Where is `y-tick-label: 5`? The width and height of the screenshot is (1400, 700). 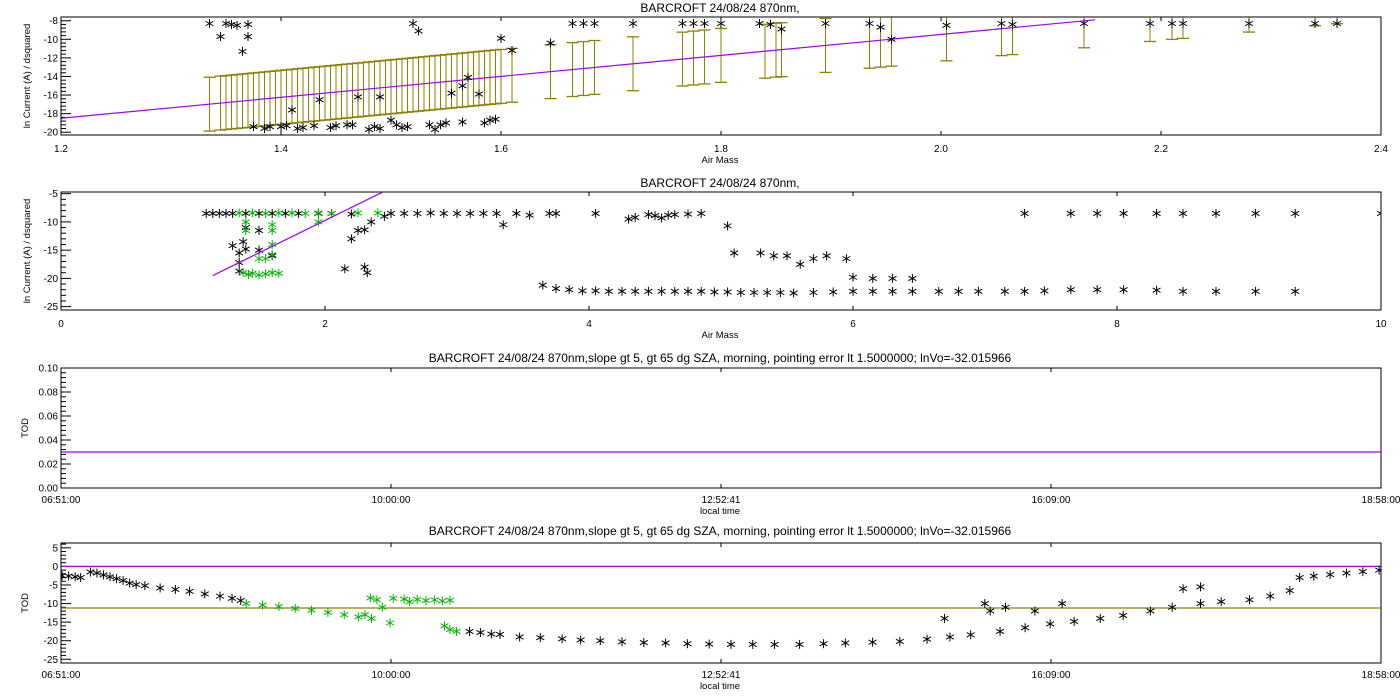 y-tick-label: 5 is located at coordinates (55, 548).